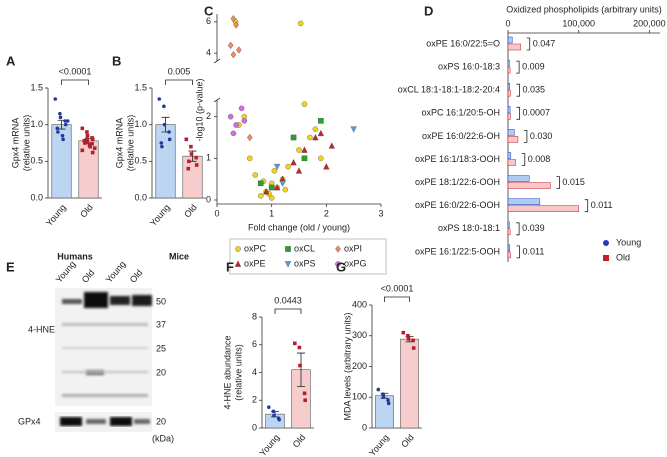 This screenshot has height=457, width=667. Describe the element at coordinates (541, 136) in the screenshot. I see `p-value: 0.030` at that location.